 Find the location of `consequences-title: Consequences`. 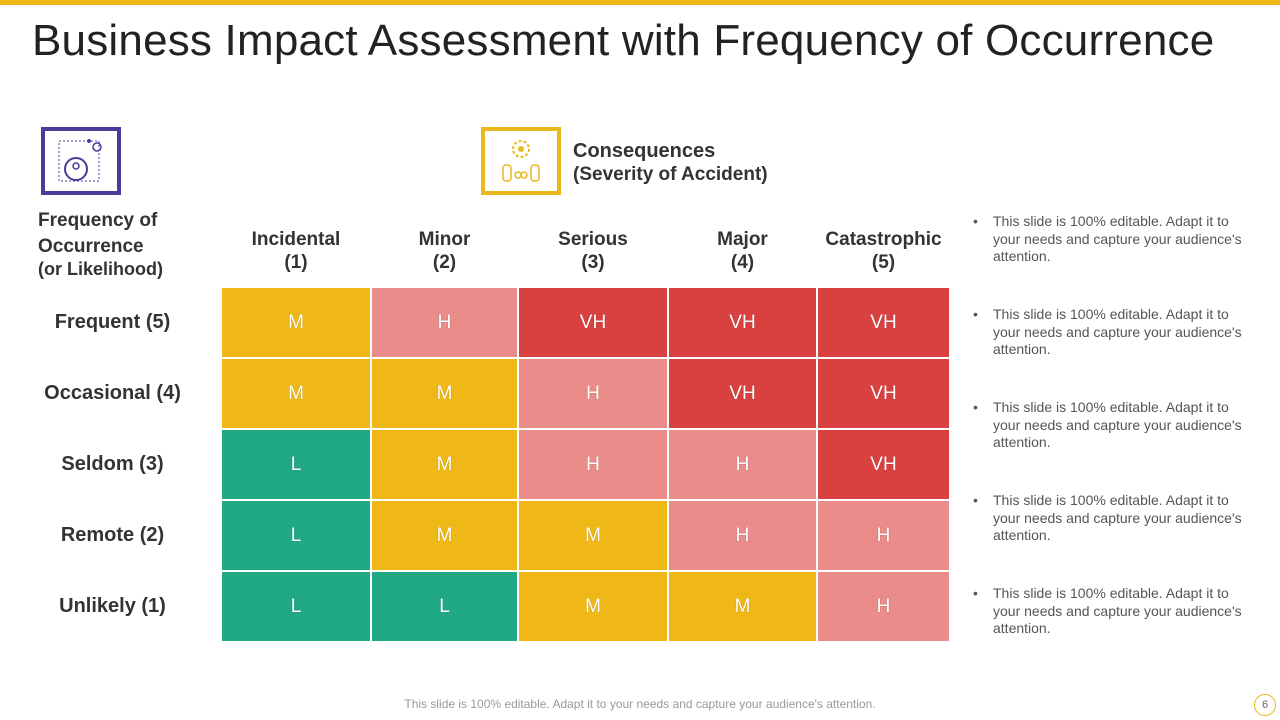

consequences-title: Consequences is located at coordinates (644, 151).